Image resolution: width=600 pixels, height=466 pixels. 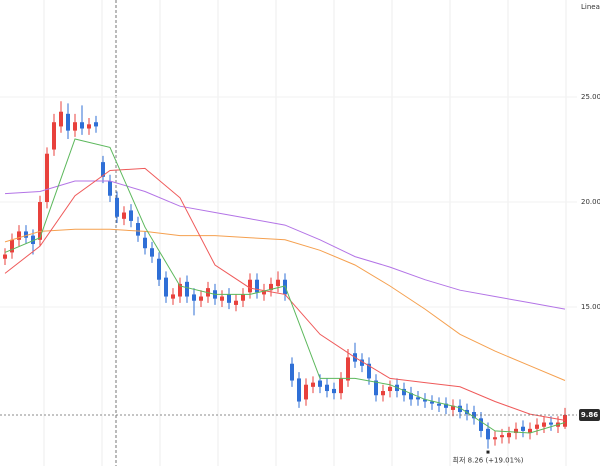 I want to click on price-label: 9.86, so click(x=589, y=415).